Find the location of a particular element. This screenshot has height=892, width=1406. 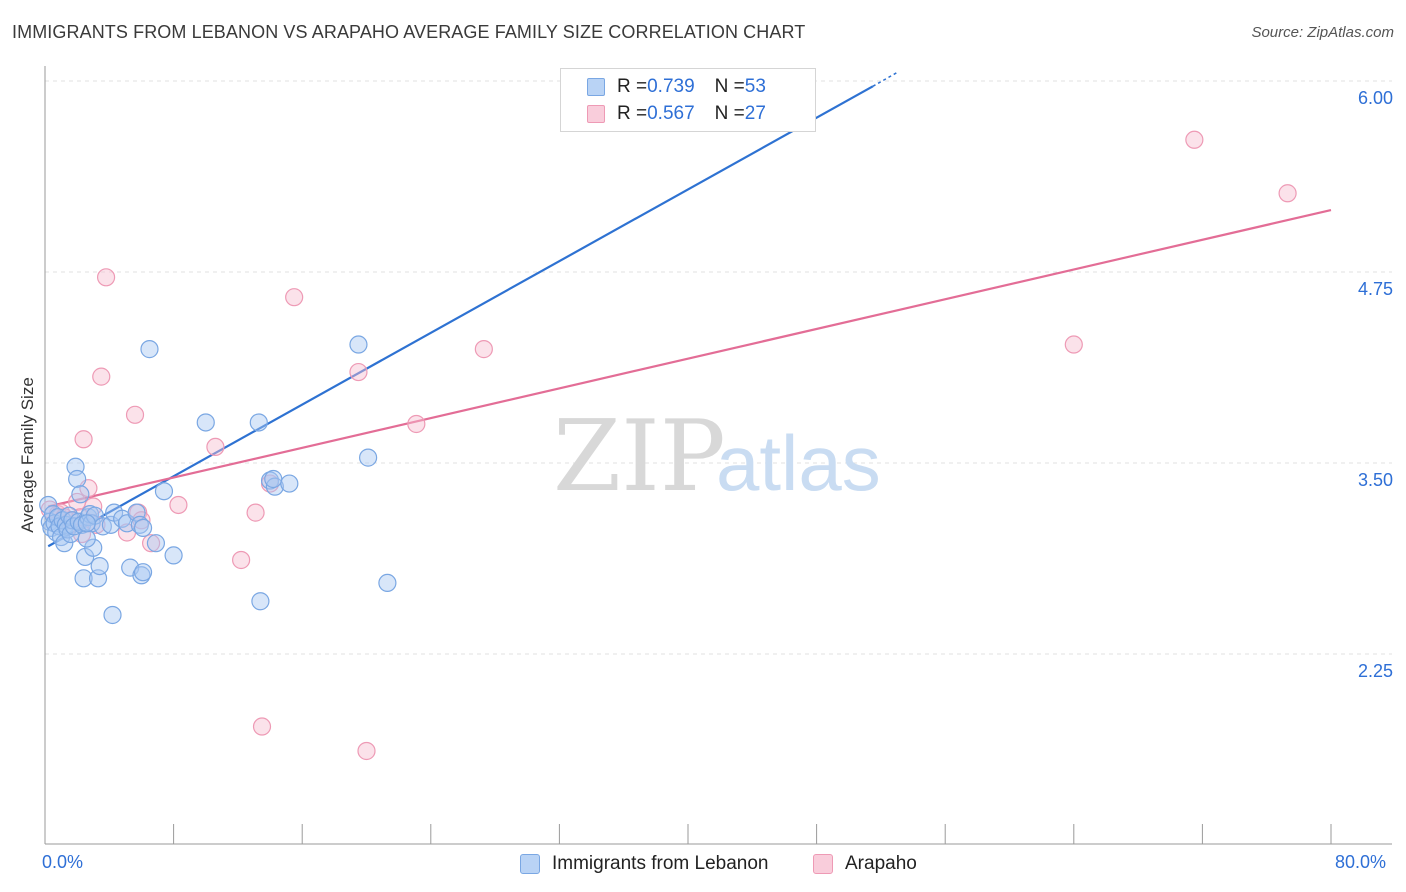

bottom-legend-label: Arapaho is located at coordinates (881, 863).